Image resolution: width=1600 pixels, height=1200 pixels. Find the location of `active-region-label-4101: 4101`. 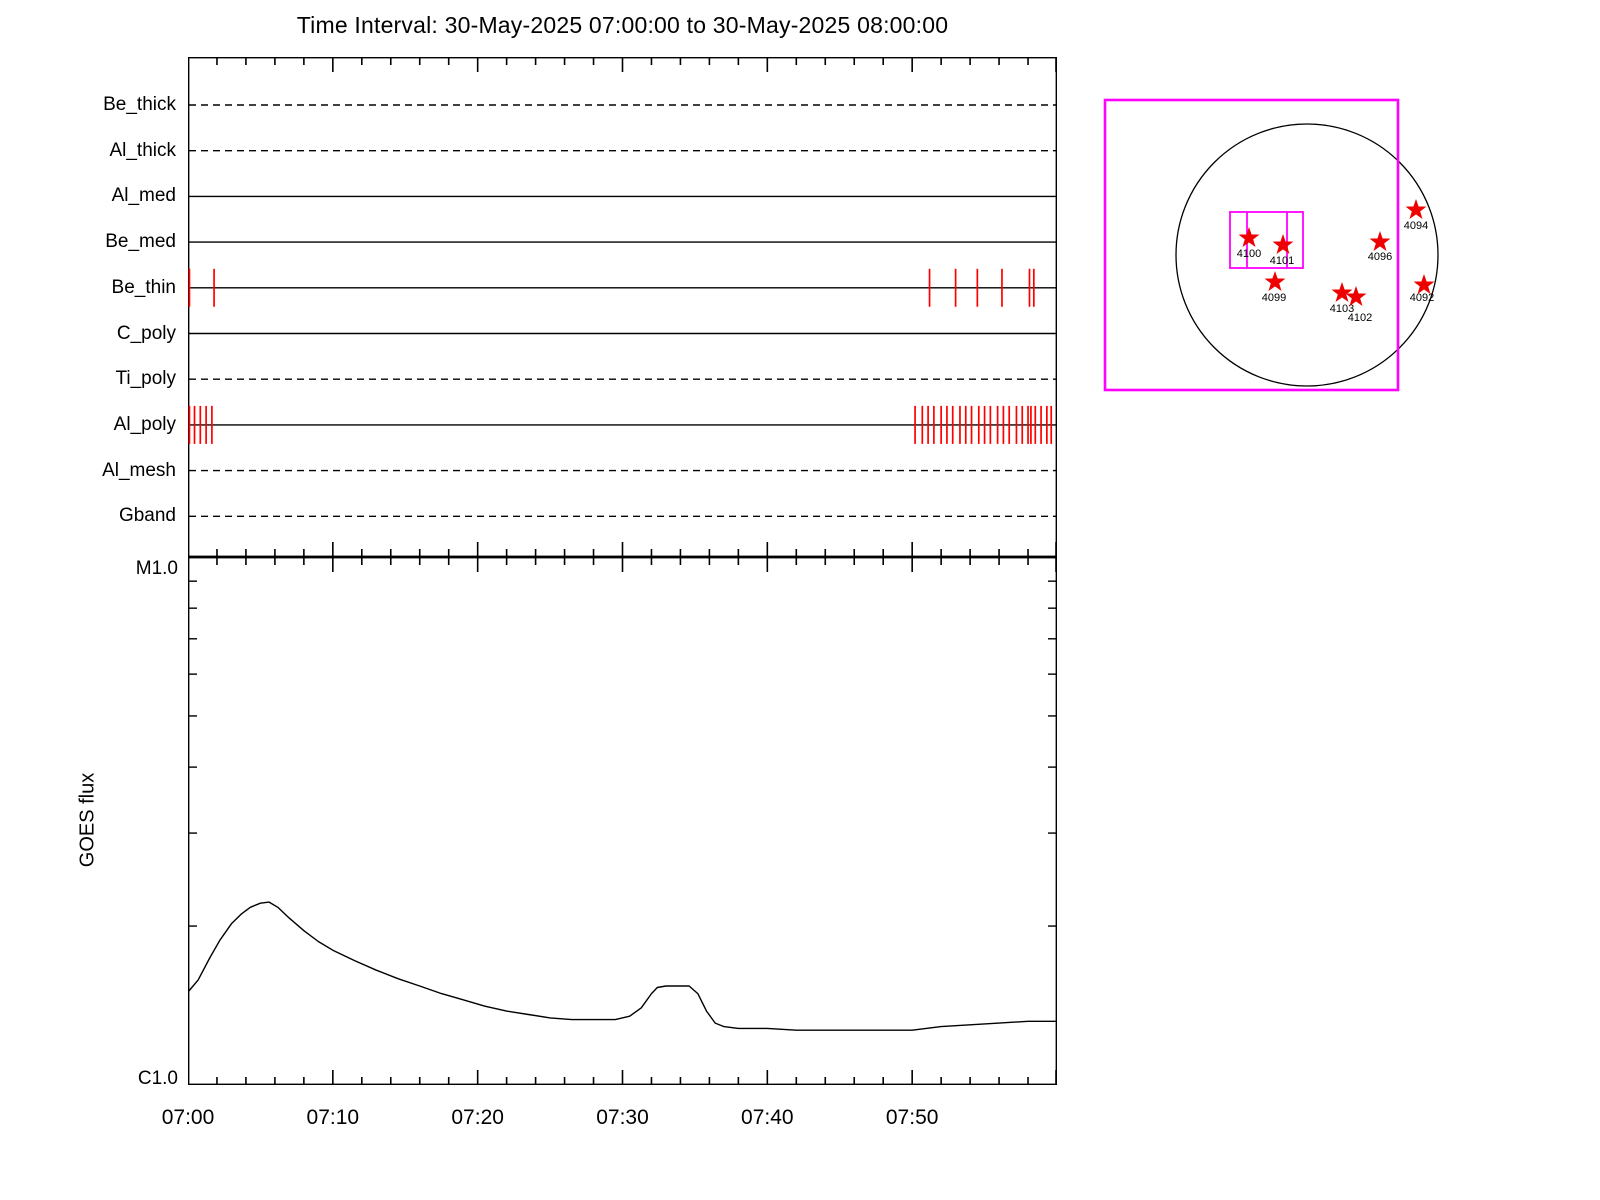

active-region-label-4101: 4101 is located at coordinates (1282, 261).